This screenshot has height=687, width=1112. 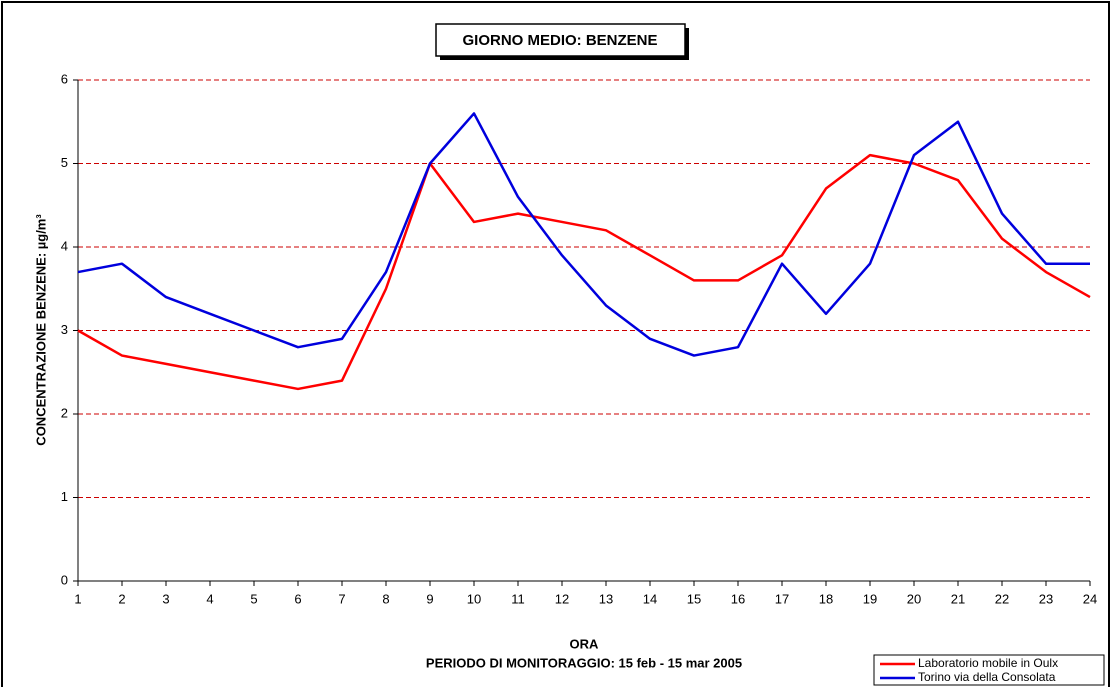 I want to click on x-tick-label: 11, so click(x=518, y=598).